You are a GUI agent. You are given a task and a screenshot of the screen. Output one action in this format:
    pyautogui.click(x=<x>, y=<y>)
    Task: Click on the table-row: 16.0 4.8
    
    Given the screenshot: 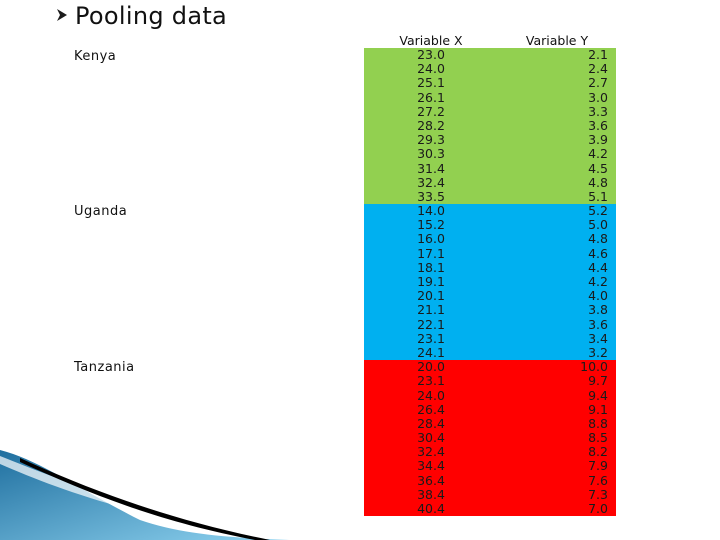 What is the action you would take?
    pyautogui.click(x=490, y=239)
    